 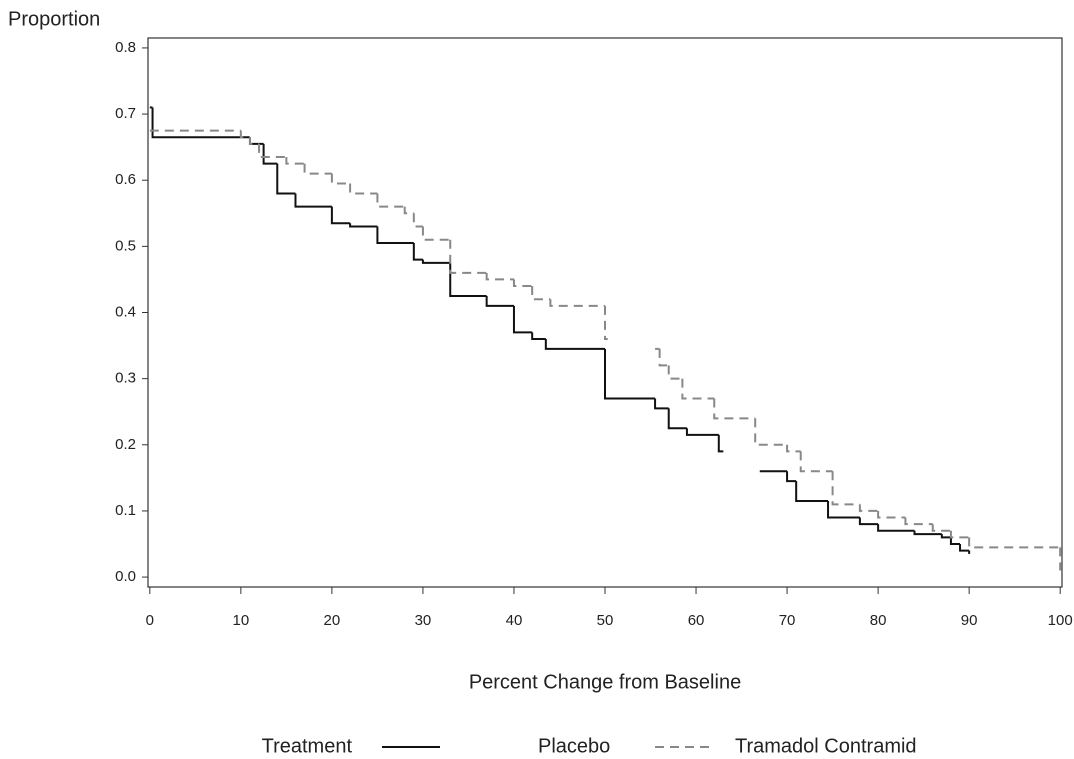 What do you see at coordinates (787, 620) in the screenshot?
I see `x-tick-label: 70` at bounding box center [787, 620].